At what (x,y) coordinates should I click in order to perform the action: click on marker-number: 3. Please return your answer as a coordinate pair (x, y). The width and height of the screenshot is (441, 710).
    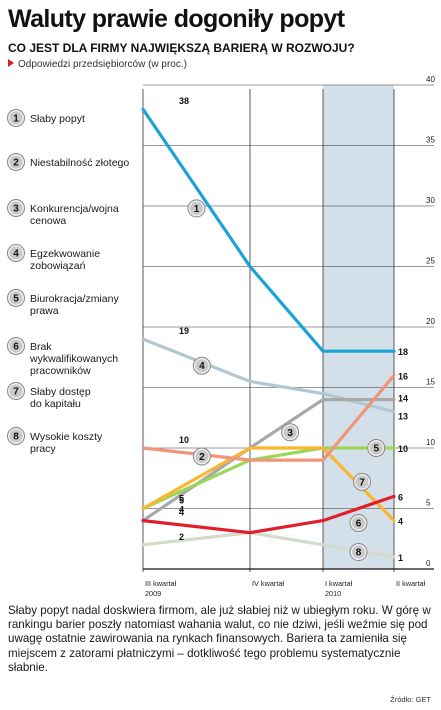
    Looking at the image, I should click on (290, 433).